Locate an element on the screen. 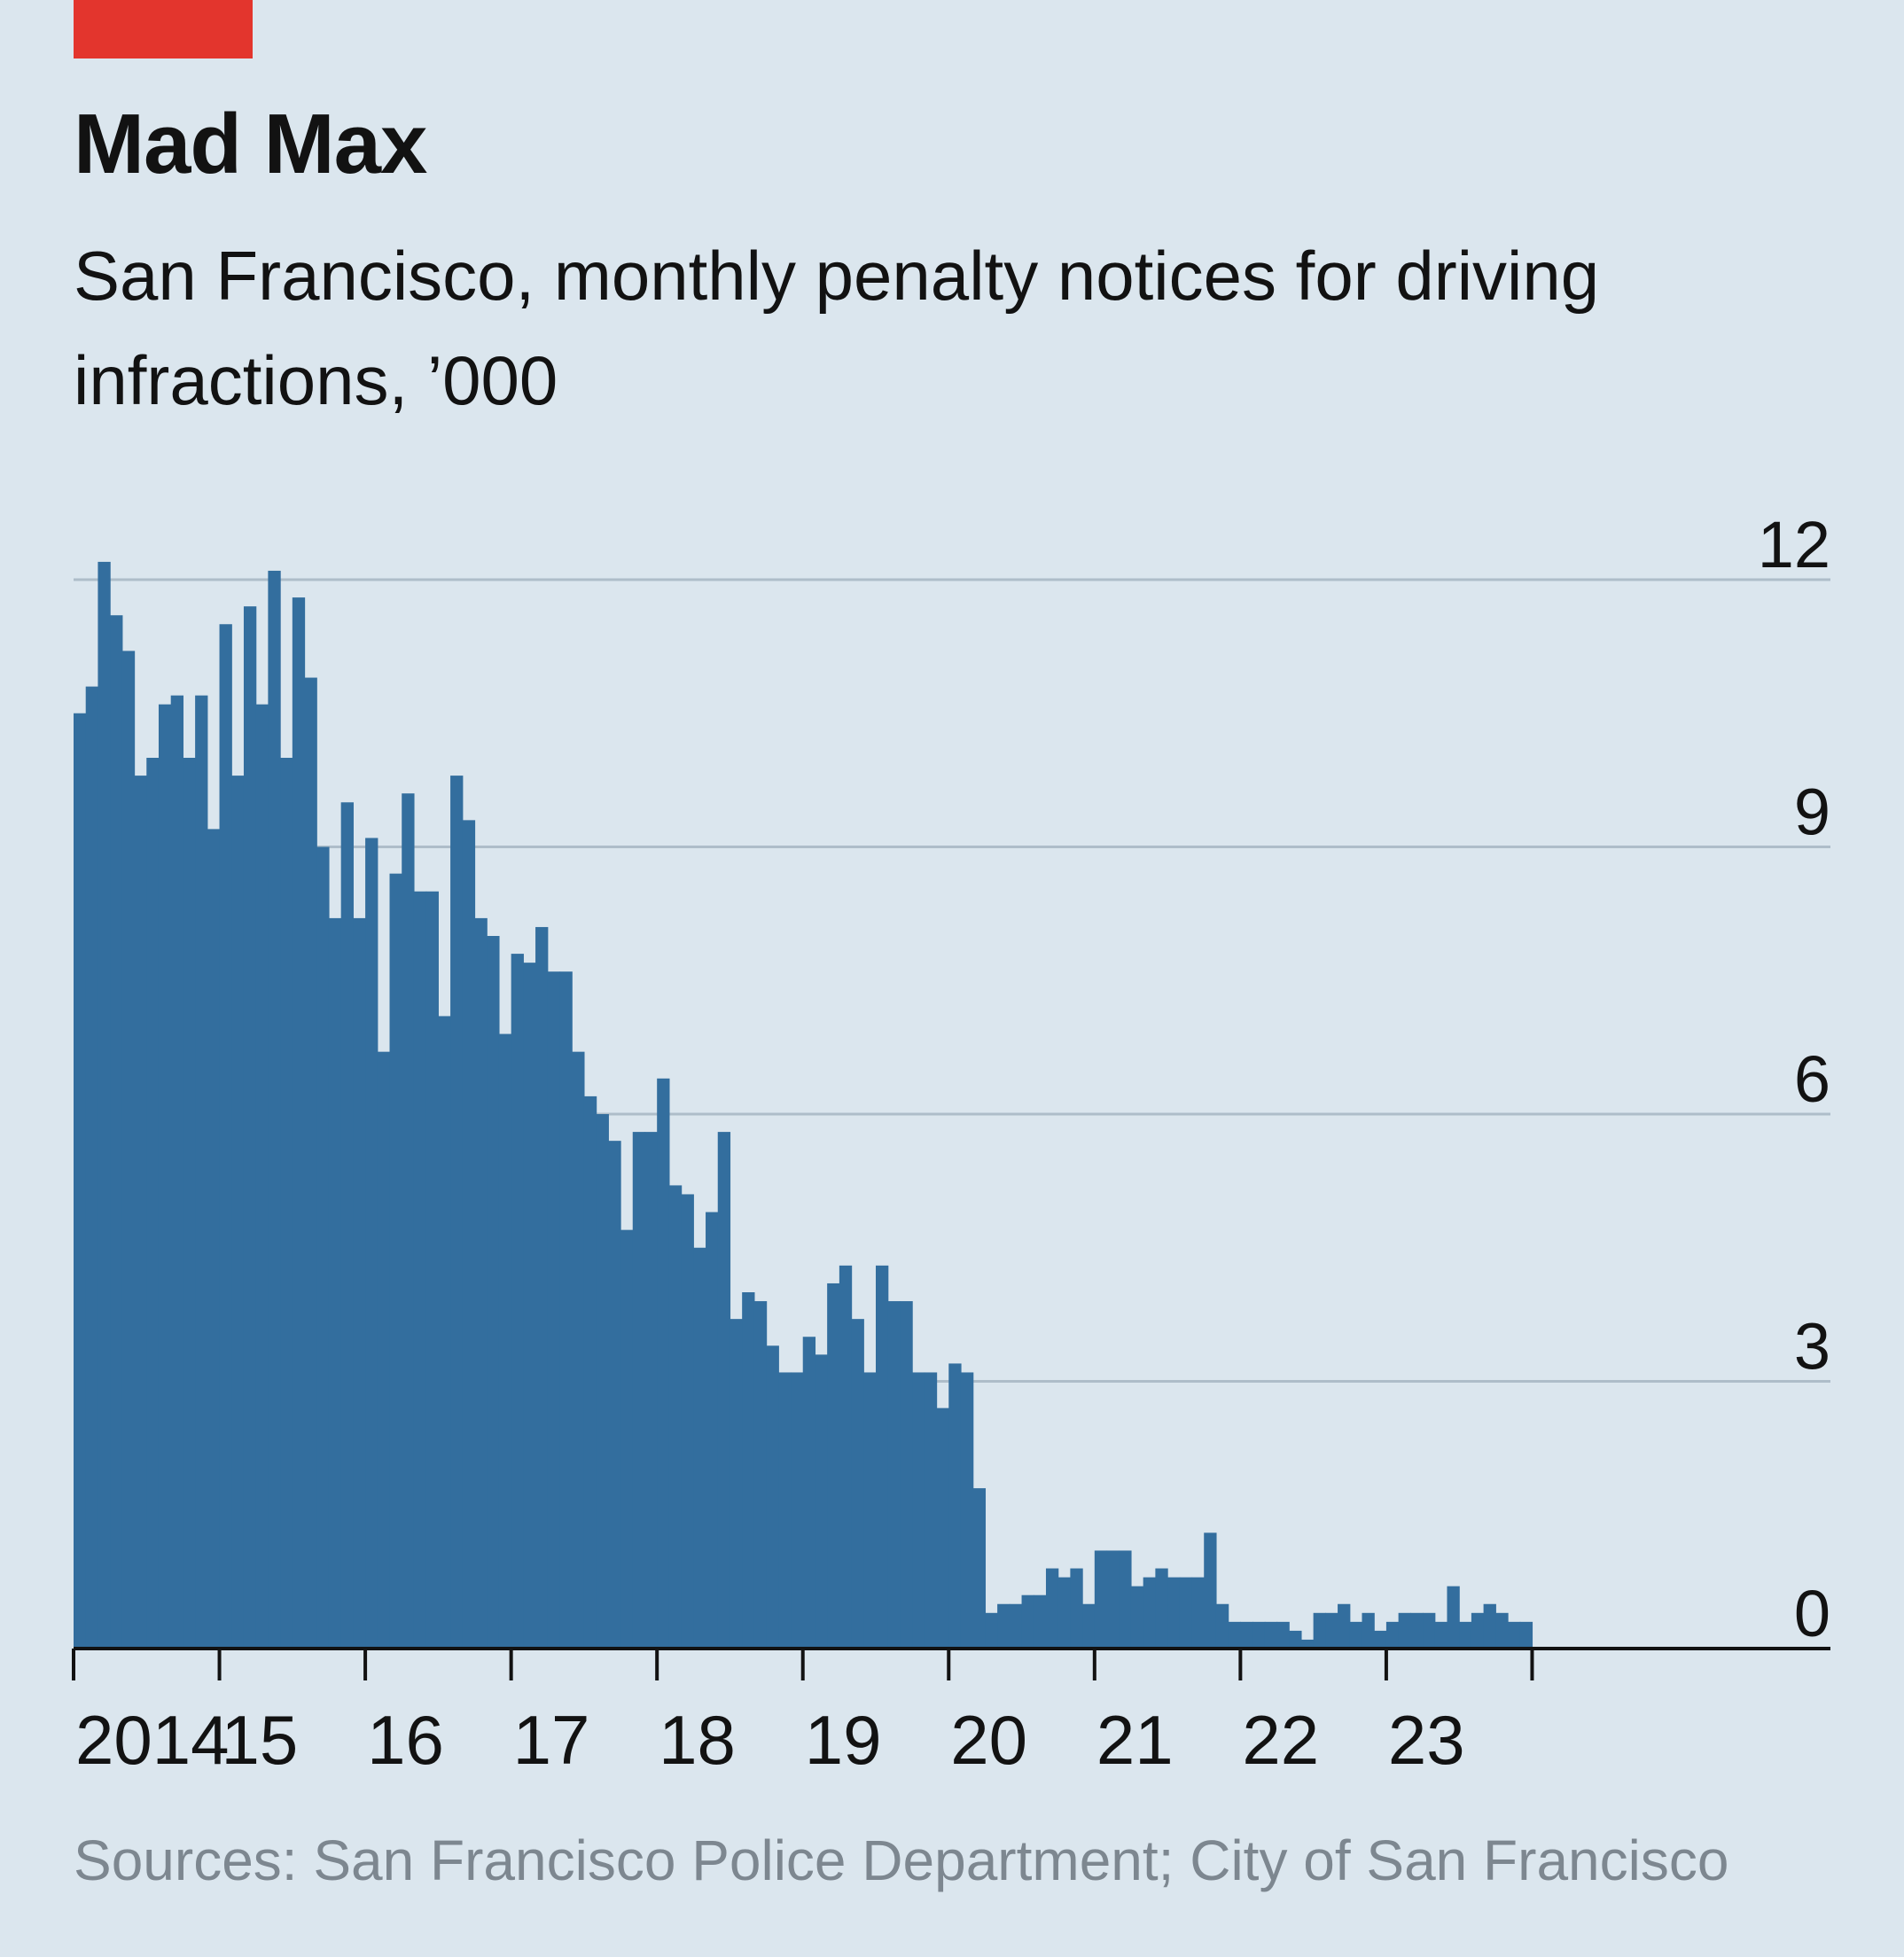  y-axis-labels: 0 3 6 9 12 is located at coordinates (1794, 1079).